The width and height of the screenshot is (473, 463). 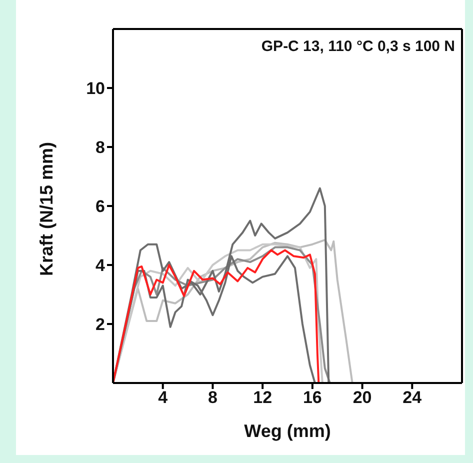 I want to click on x-tick-label: 4, so click(x=163, y=398).